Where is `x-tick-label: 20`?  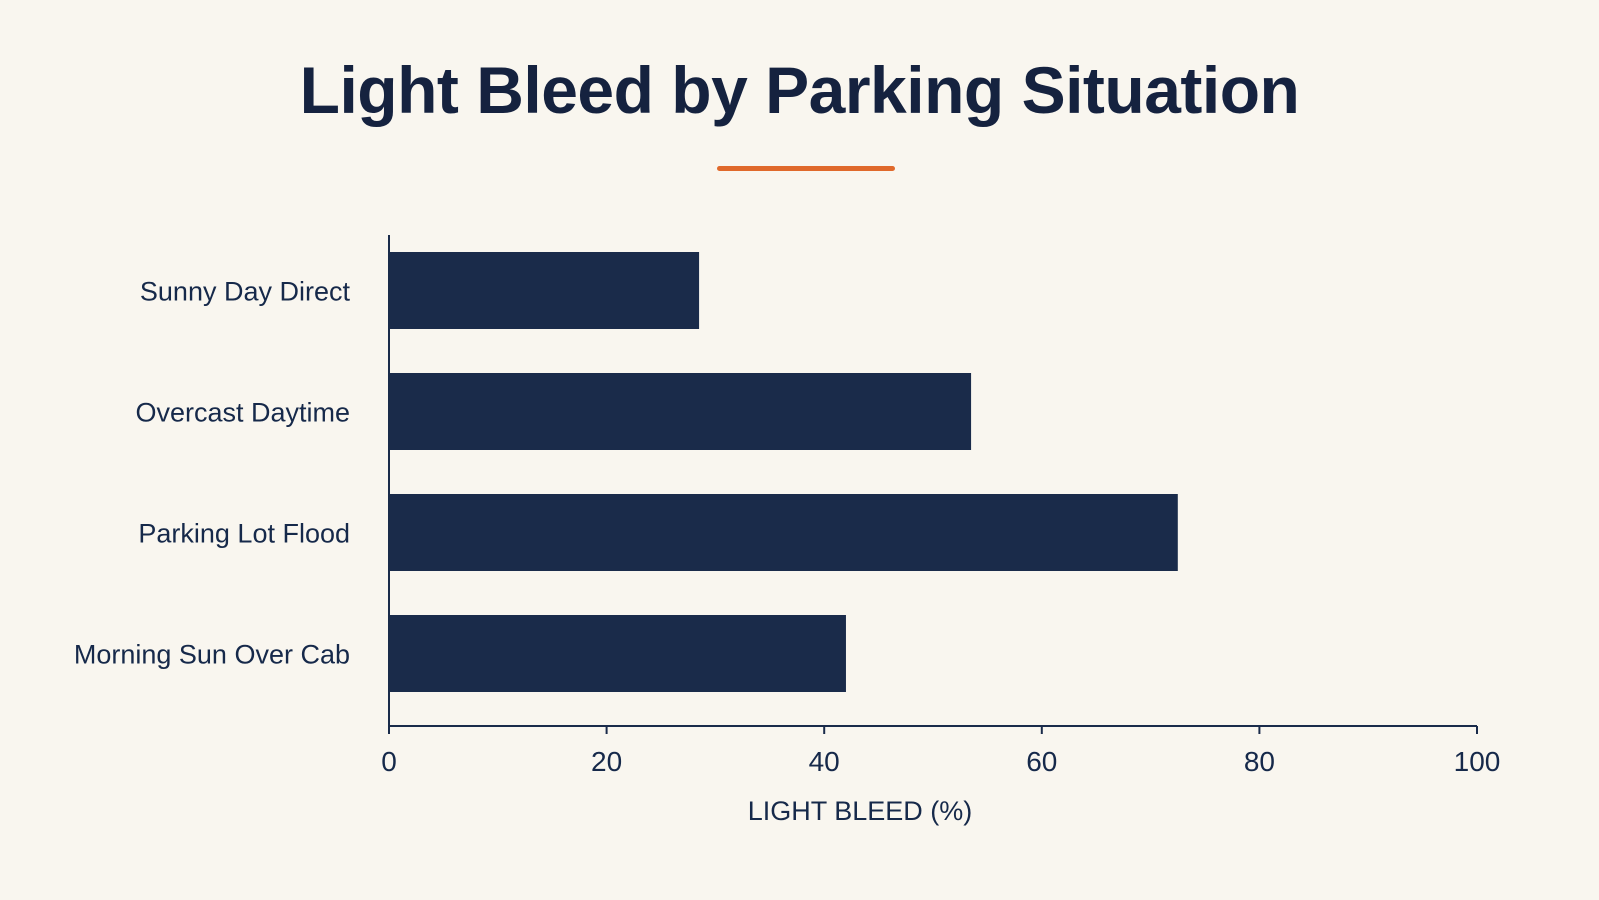
x-tick-label: 20 is located at coordinates (606, 761).